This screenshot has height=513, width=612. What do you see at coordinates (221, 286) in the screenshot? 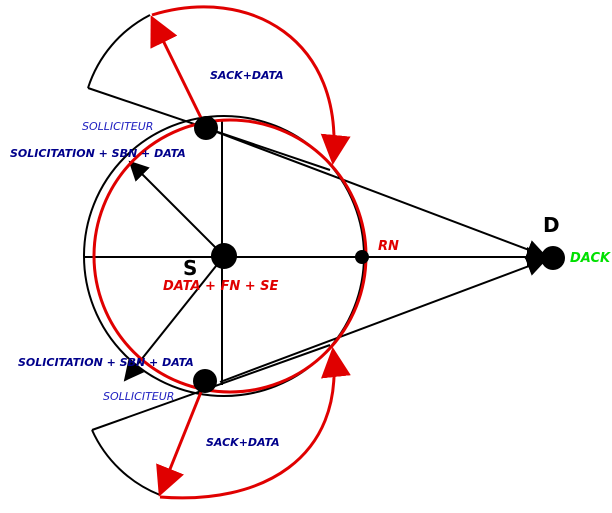
I see `label: DATA + FN + SE` at bounding box center [221, 286].